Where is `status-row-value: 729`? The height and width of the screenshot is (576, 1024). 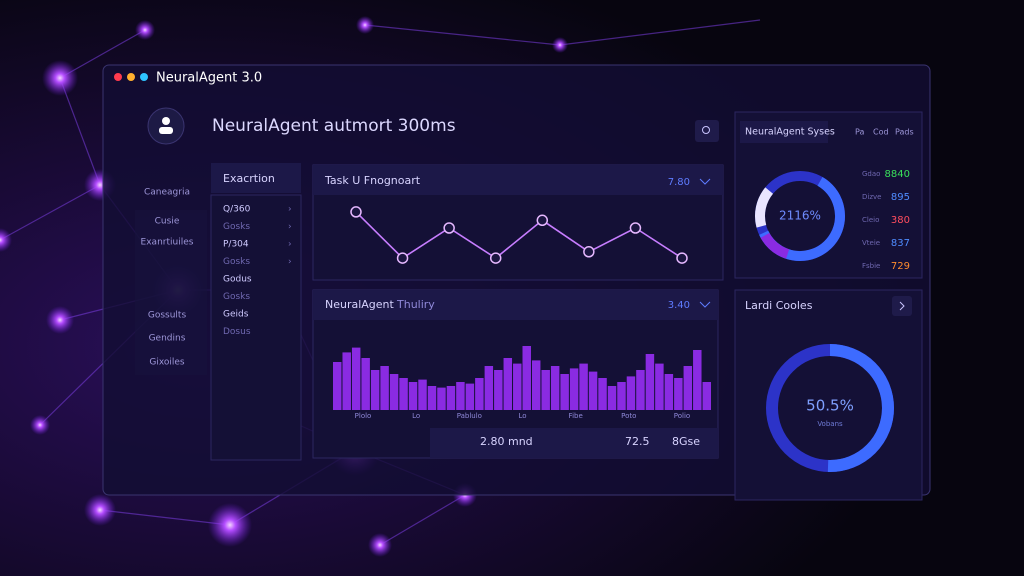 status-row-value: 729 is located at coordinates (900, 266).